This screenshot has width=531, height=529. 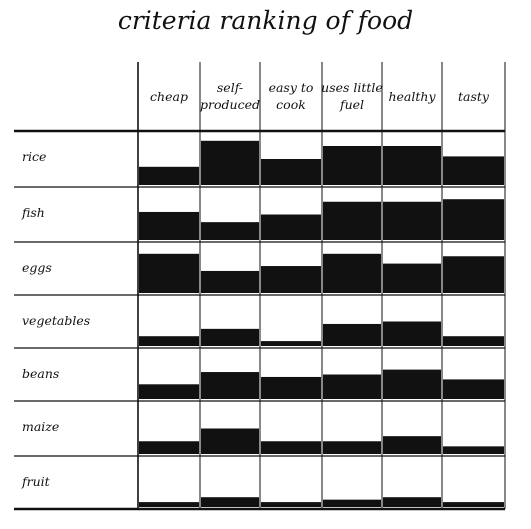 What do you see at coordinates (33, 212) in the screenshot?
I see `row-label: fish` at bounding box center [33, 212].